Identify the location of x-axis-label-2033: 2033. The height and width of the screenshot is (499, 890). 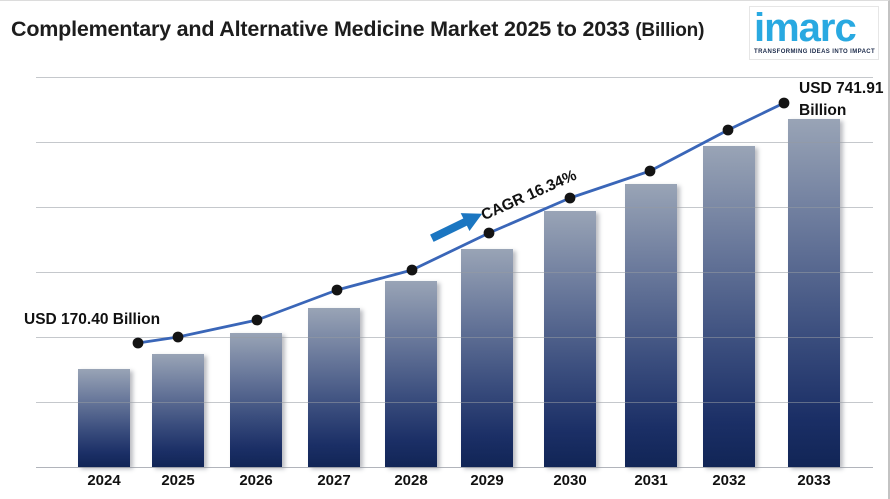
(814, 480).